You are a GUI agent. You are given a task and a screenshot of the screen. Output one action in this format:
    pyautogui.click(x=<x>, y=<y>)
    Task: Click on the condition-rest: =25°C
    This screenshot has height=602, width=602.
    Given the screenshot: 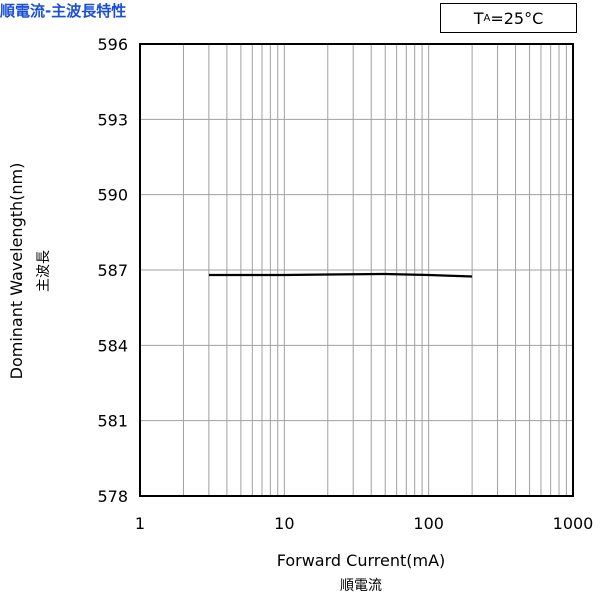 What is the action you would take?
    pyautogui.click(x=517, y=18)
    